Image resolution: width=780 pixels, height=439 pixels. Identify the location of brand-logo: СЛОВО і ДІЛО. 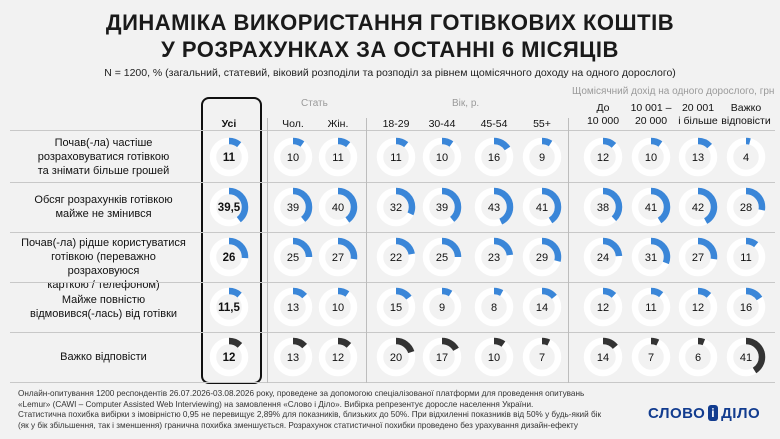
(704, 413).